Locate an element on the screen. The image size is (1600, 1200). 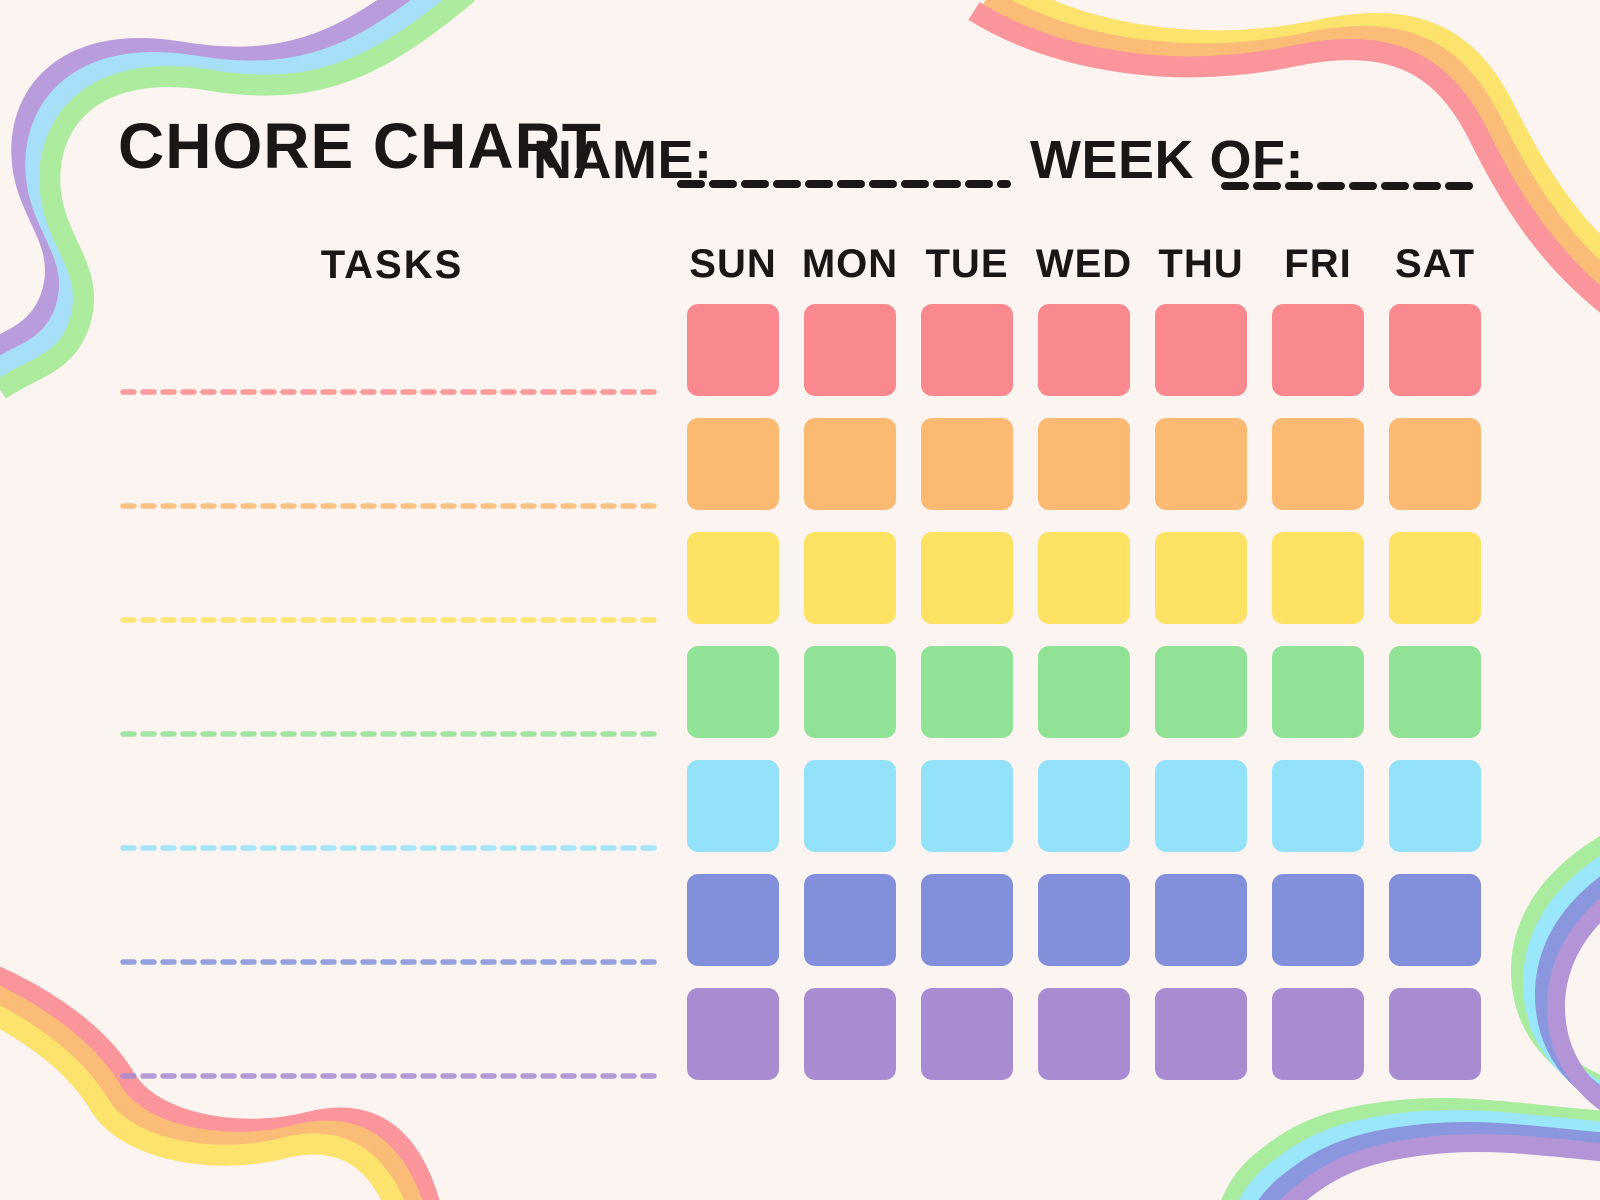
day-cell-row7-sun is located at coordinates (733, 1034).